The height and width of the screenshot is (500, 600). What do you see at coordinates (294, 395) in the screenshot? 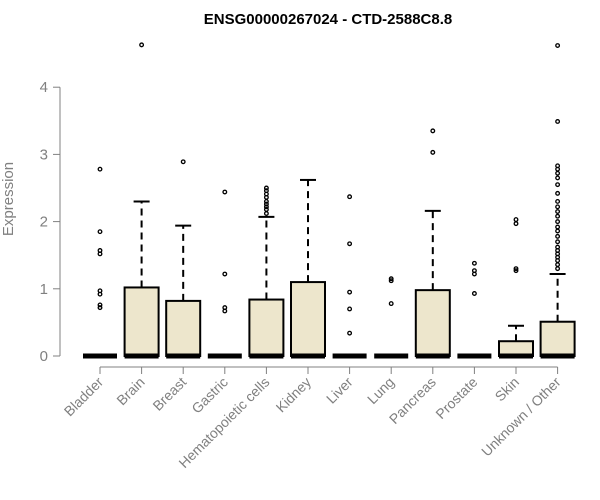
I see `x-tick-label: Kidney` at bounding box center [294, 395].